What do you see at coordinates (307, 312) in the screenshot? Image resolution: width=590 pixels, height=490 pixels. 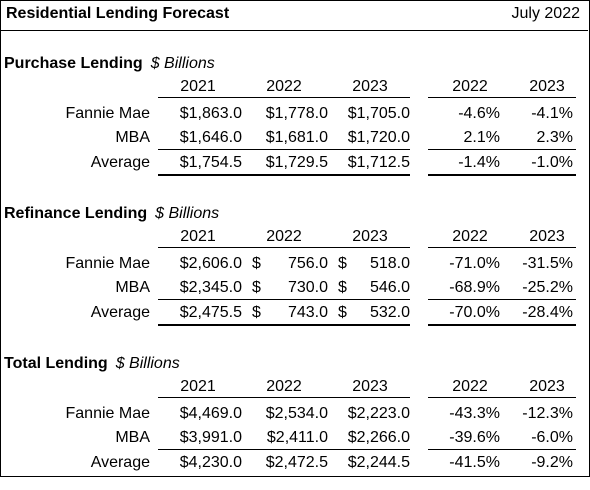 I see `cell: 743.0` at bounding box center [307, 312].